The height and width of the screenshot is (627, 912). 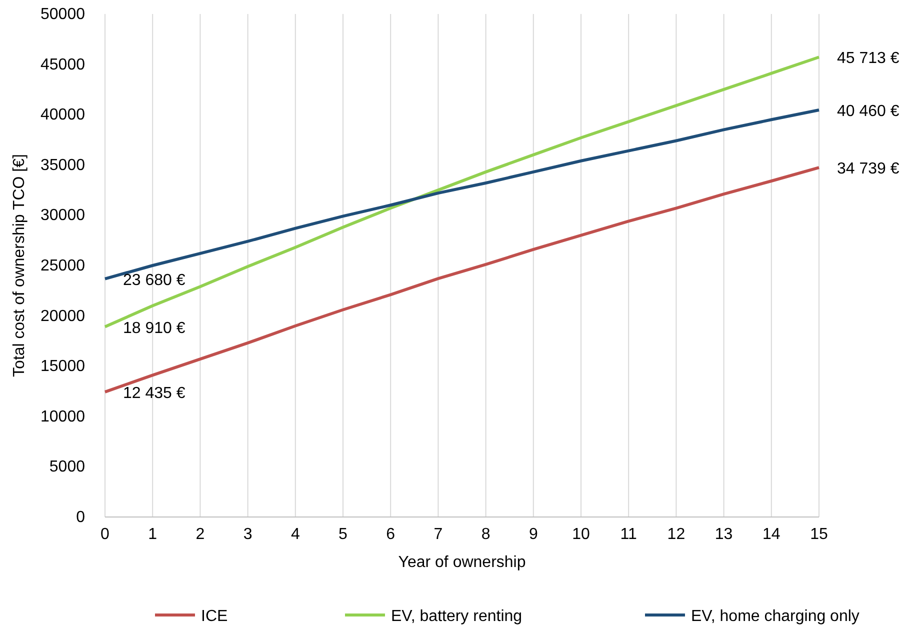 I want to click on y-tick-label: 35000, so click(x=63, y=165).